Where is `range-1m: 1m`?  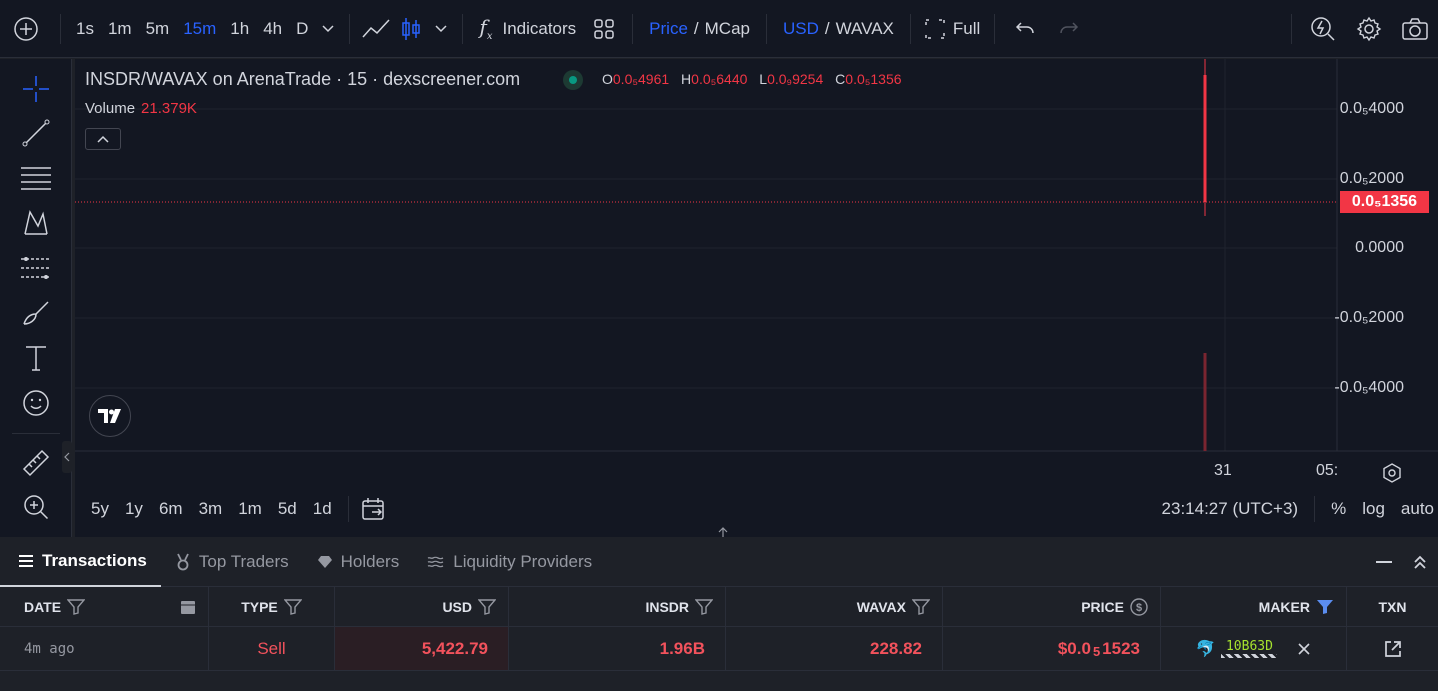
range-1m: 1m is located at coordinates (250, 508).